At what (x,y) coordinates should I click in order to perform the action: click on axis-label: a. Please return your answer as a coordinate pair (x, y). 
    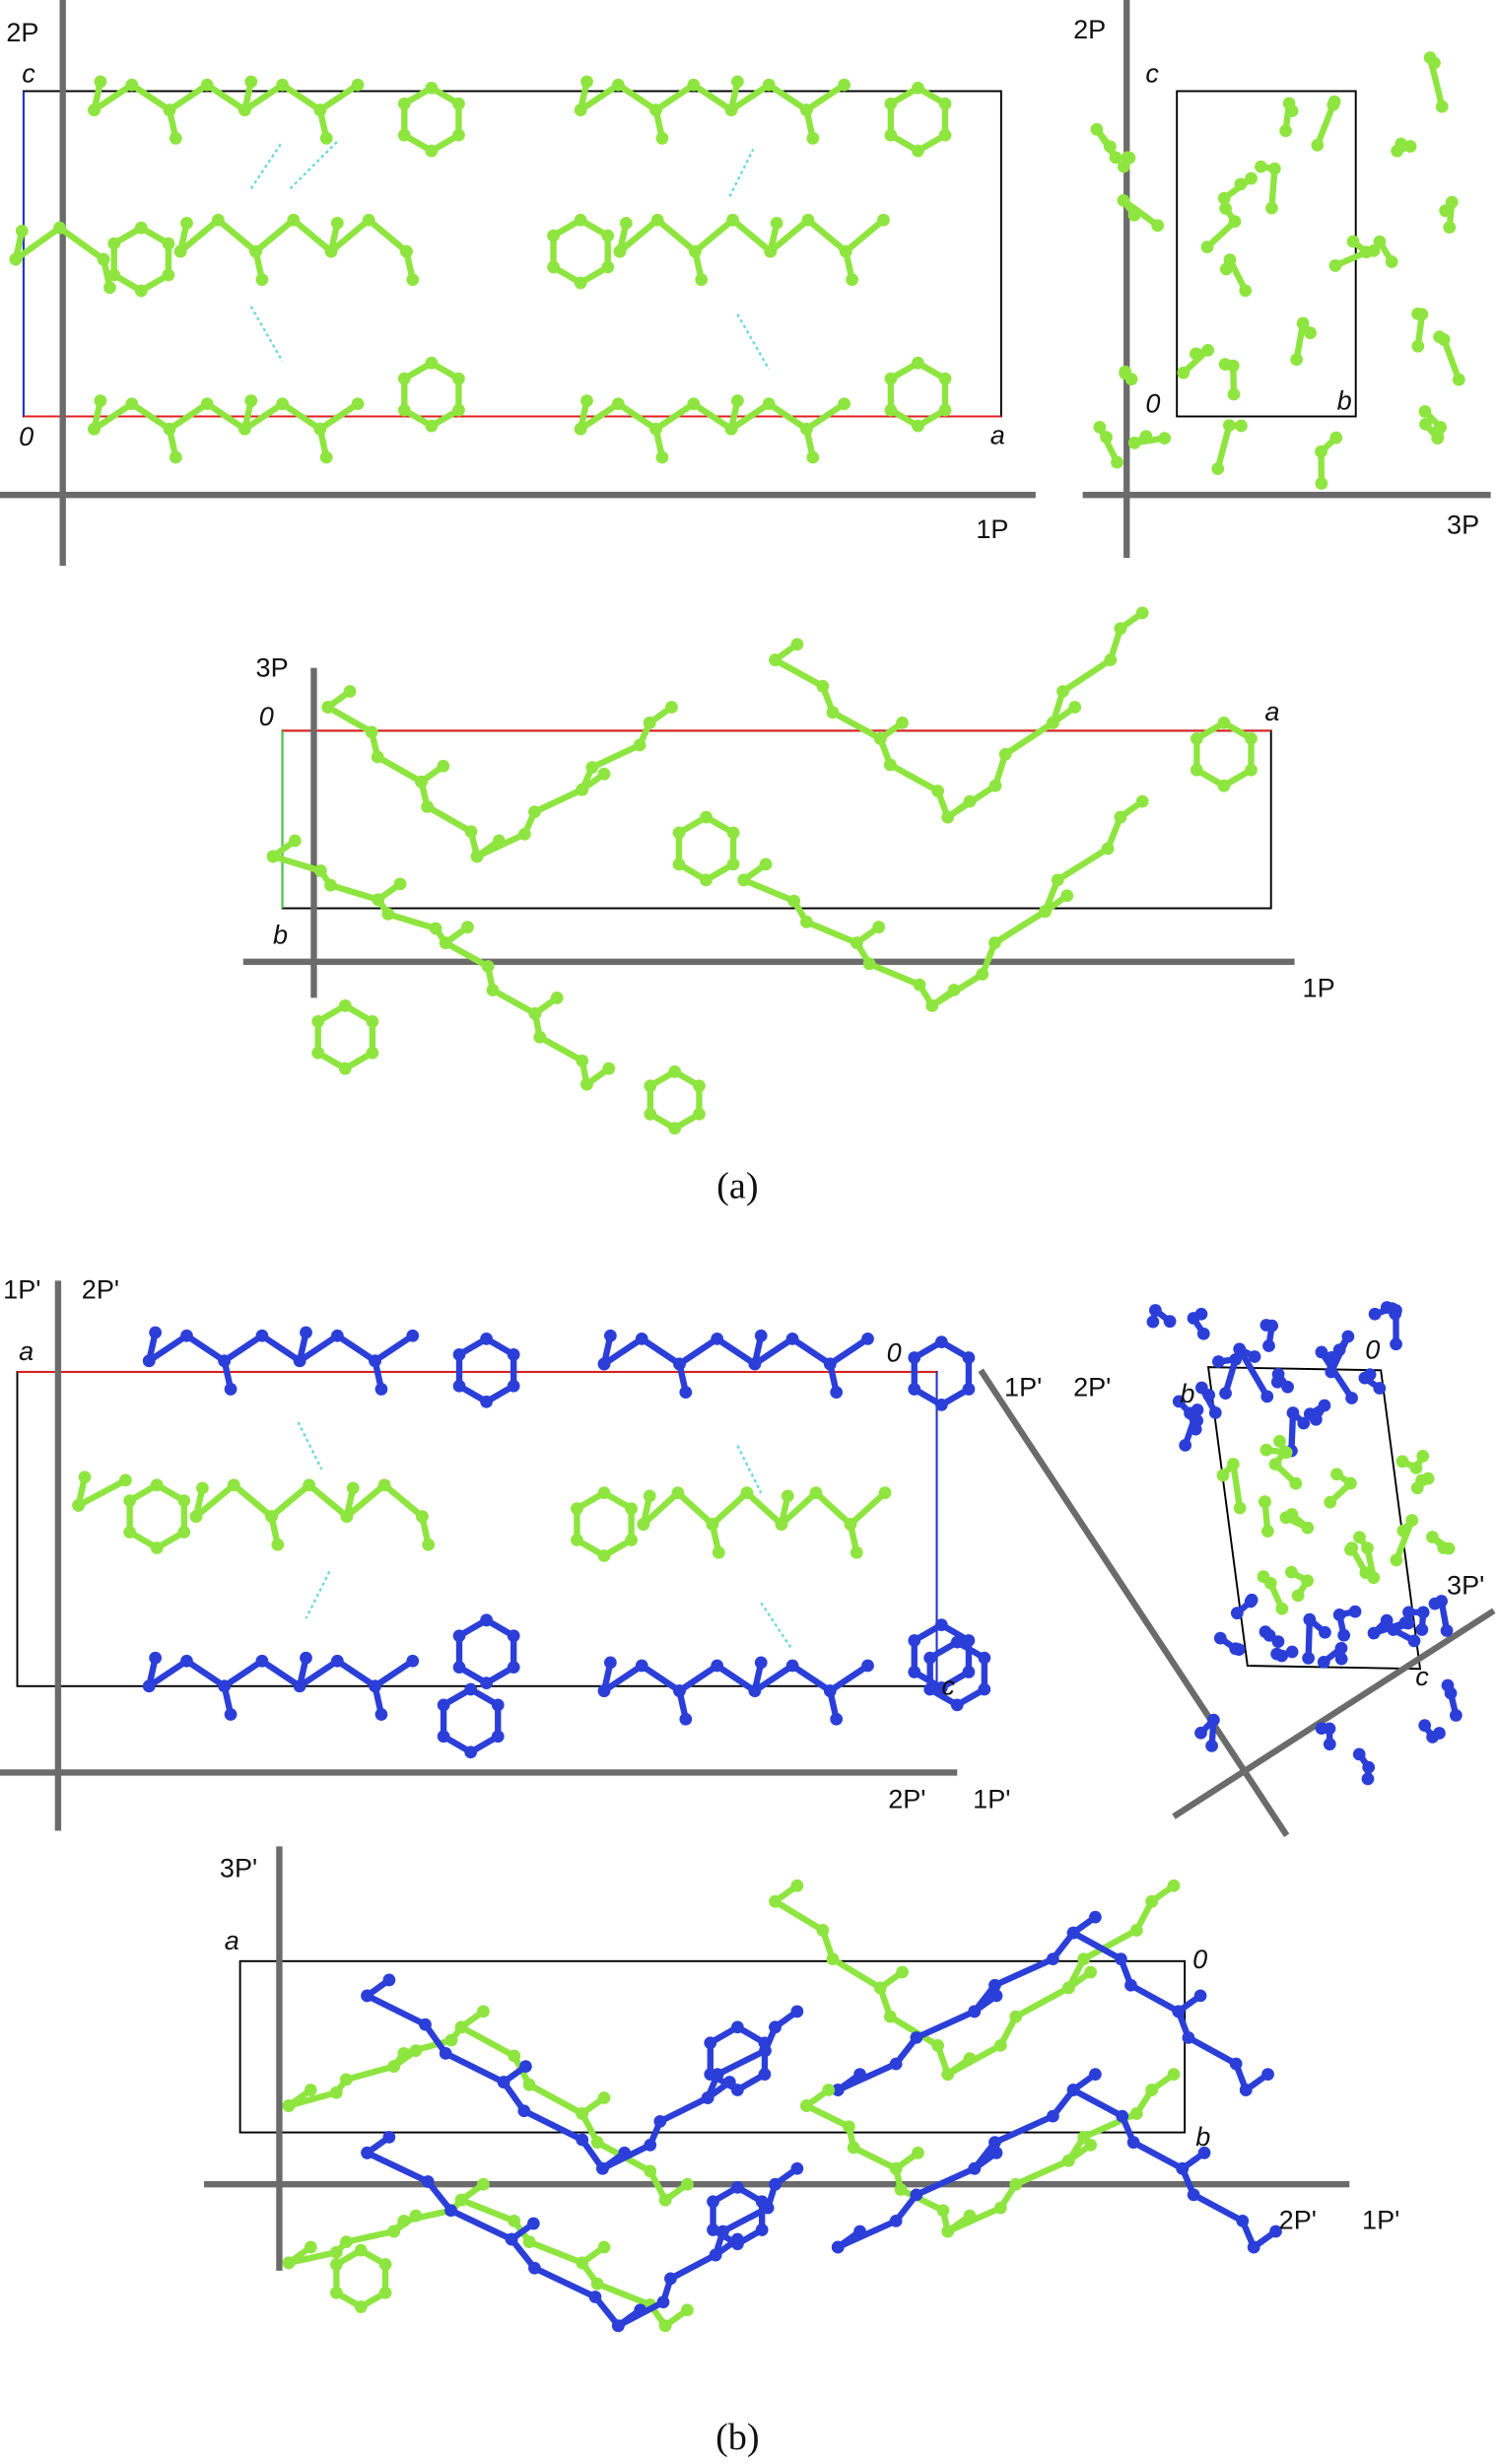
    Looking at the image, I should click on (26, 1350).